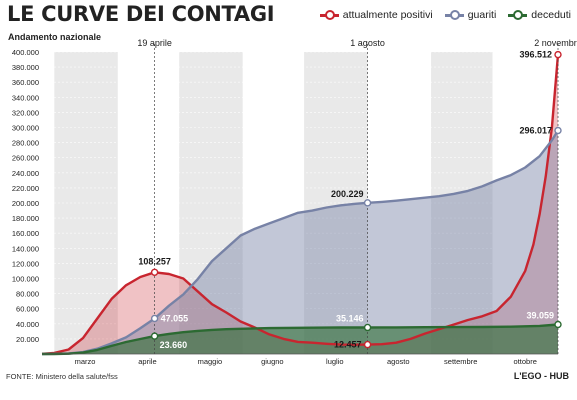  Describe the element at coordinates (25, 82) in the screenshot. I see `y-tick-label: 360.000` at that location.